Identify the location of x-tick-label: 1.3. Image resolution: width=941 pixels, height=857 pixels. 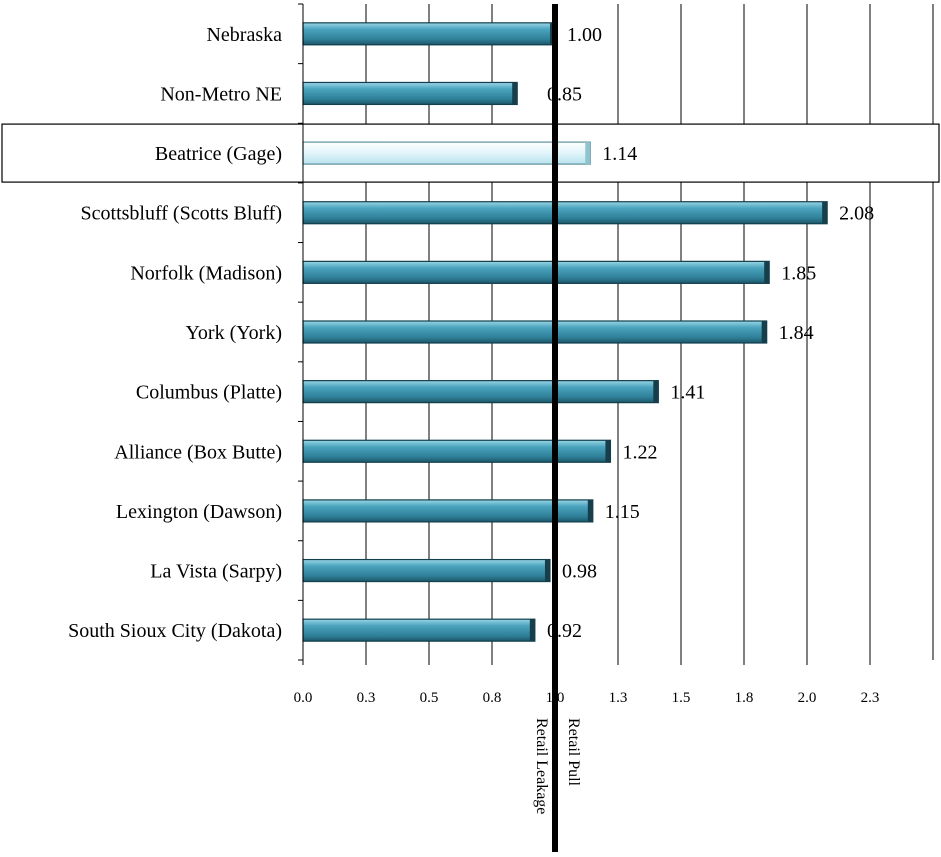
(618, 698).